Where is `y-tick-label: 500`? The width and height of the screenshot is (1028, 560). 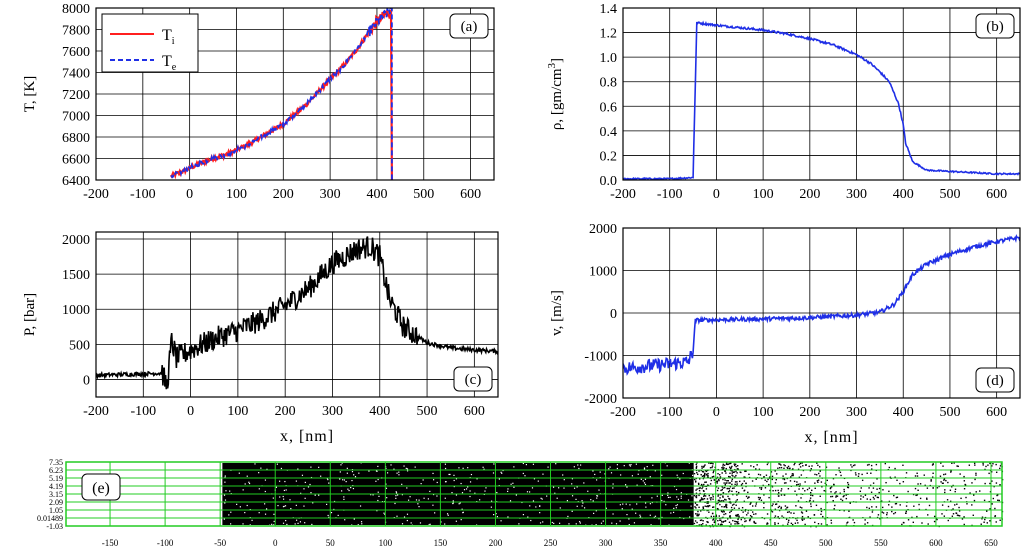
y-tick-label: 500 is located at coordinates (79, 345).